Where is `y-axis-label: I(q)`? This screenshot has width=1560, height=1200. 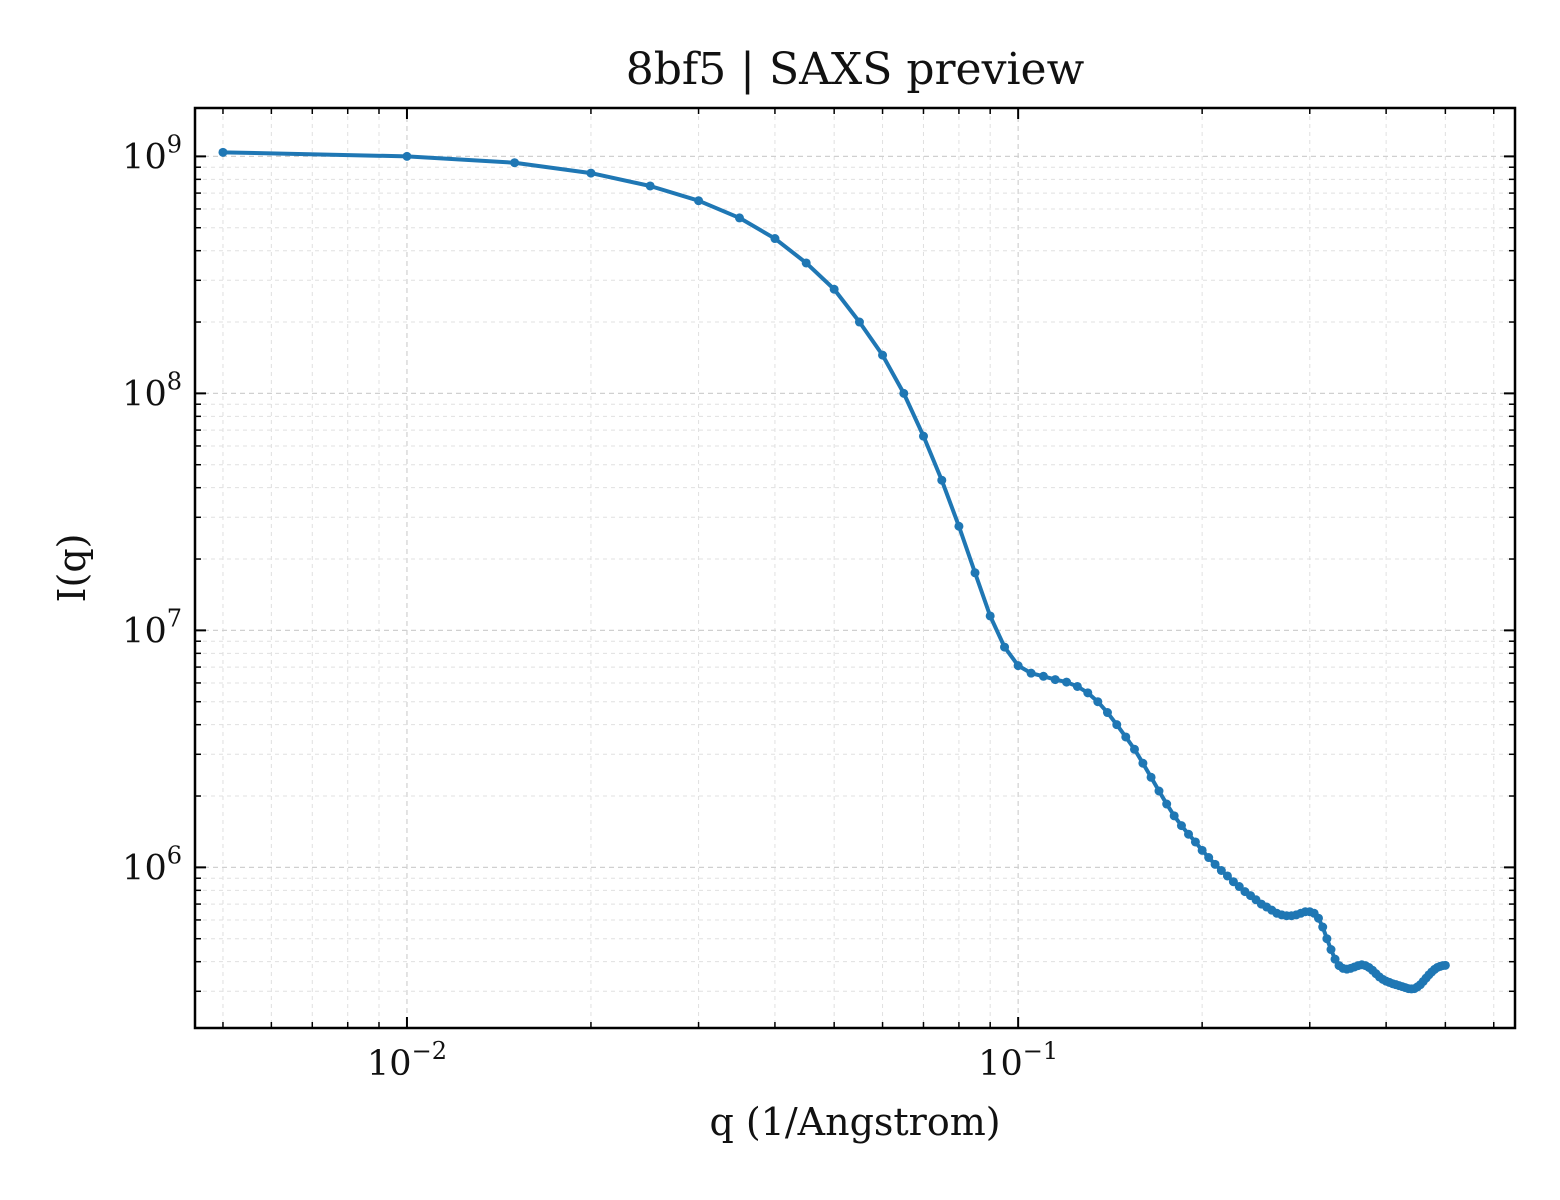 y-axis-label: I(q) is located at coordinates (72, 568).